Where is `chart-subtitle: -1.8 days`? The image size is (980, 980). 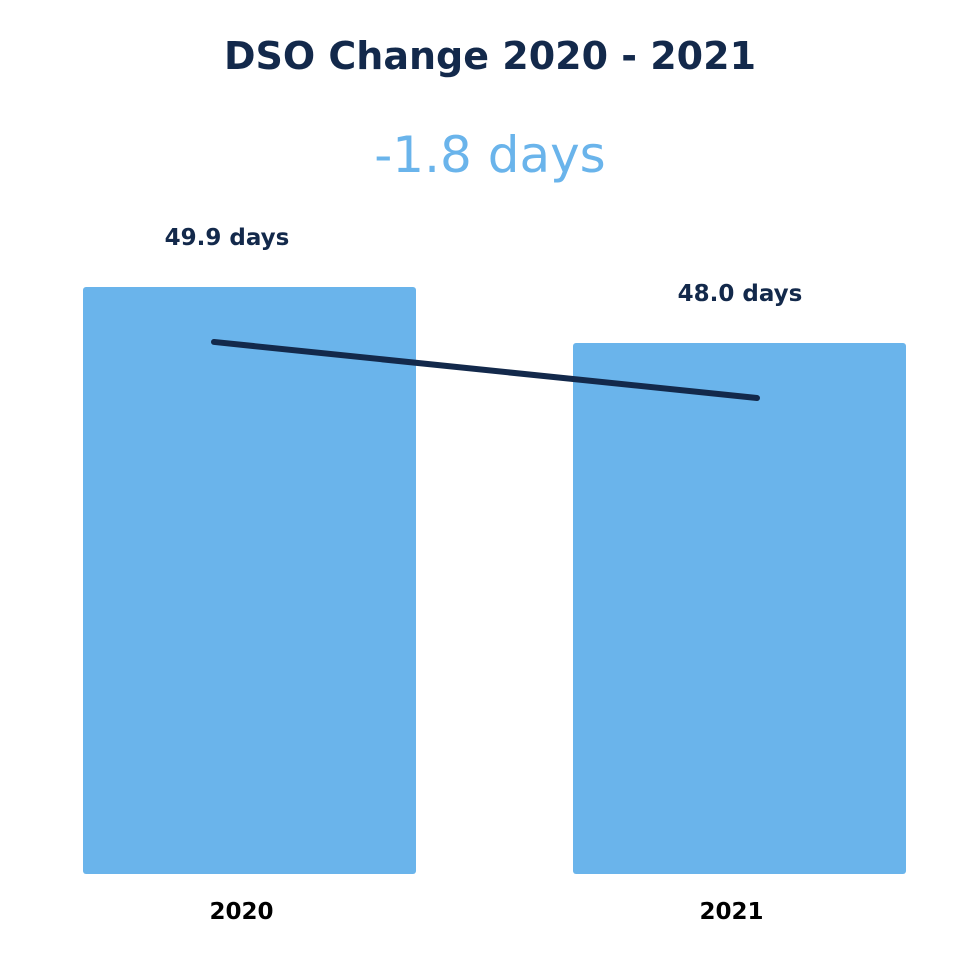 chart-subtitle: -1.8 days is located at coordinates (490, 155).